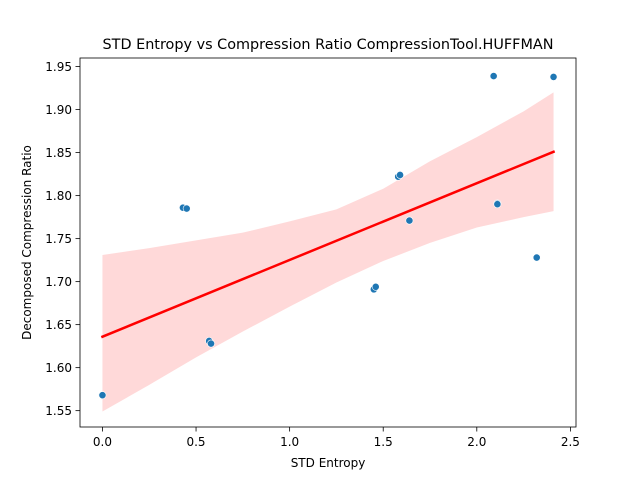 The height and width of the screenshot is (480, 640). Describe the element at coordinates (58, 67) in the screenshot. I see `y-tick-label: 1.95` at that location.